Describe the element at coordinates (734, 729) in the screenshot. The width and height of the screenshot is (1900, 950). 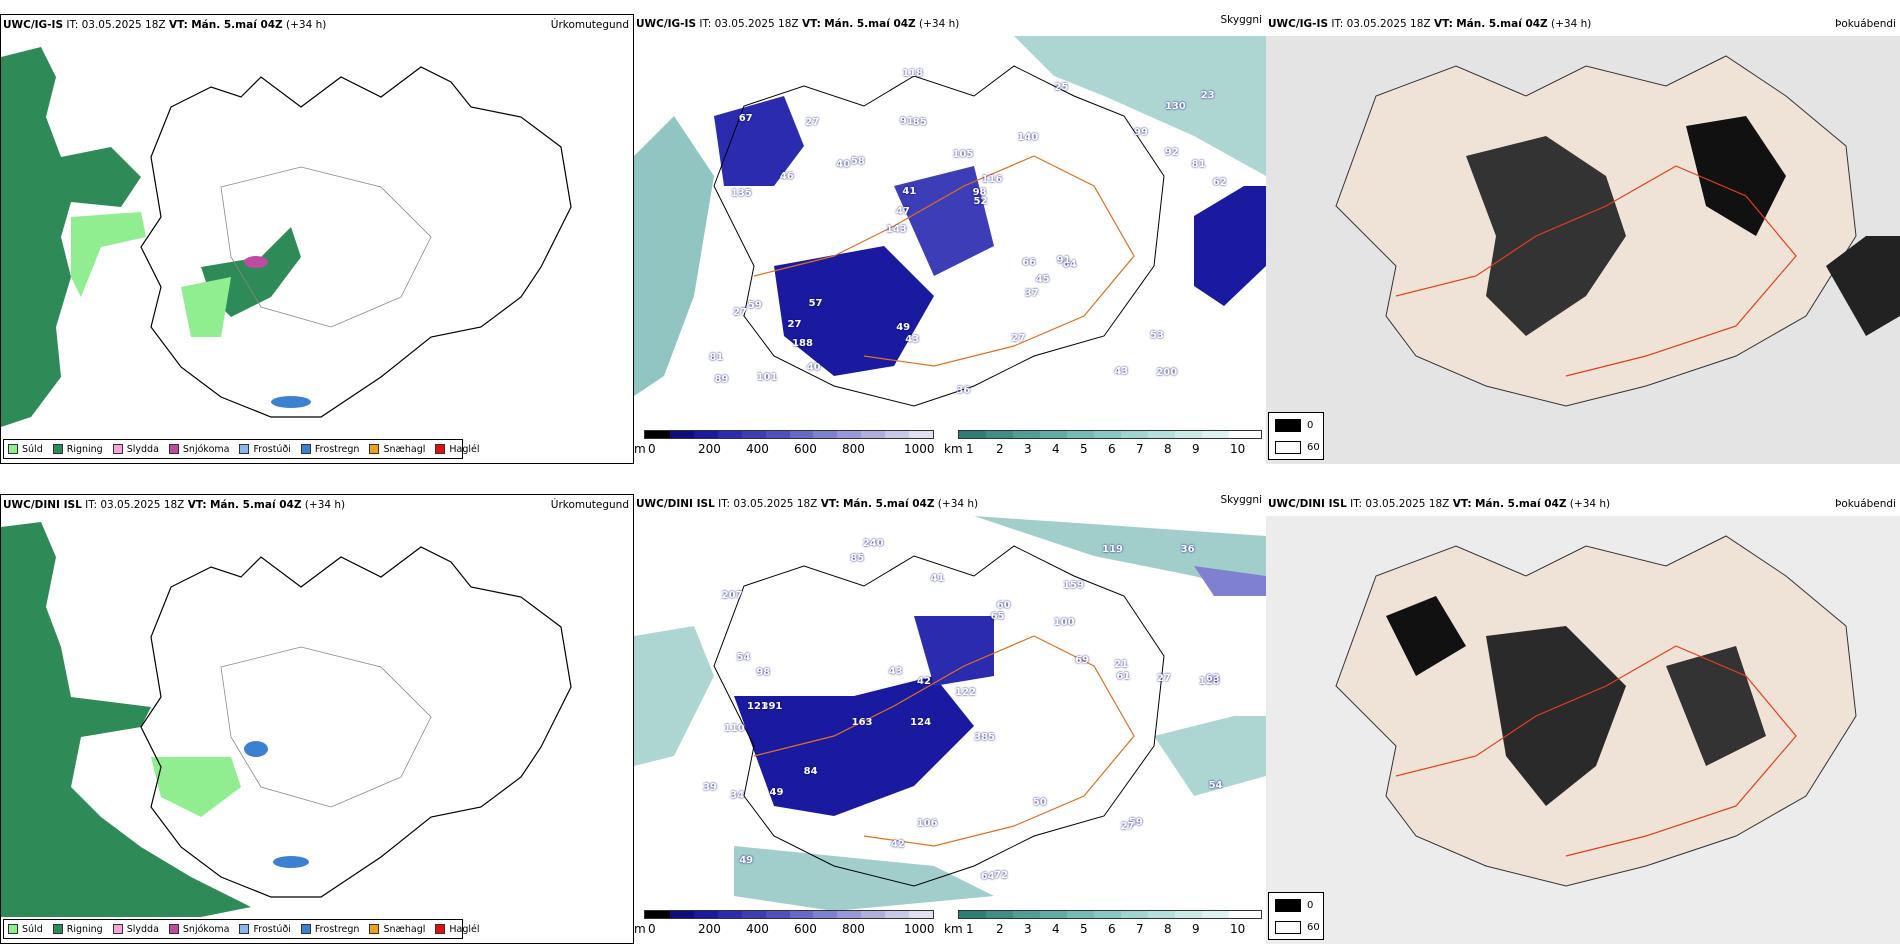
I see `cloud-base-value: 110` at that location.